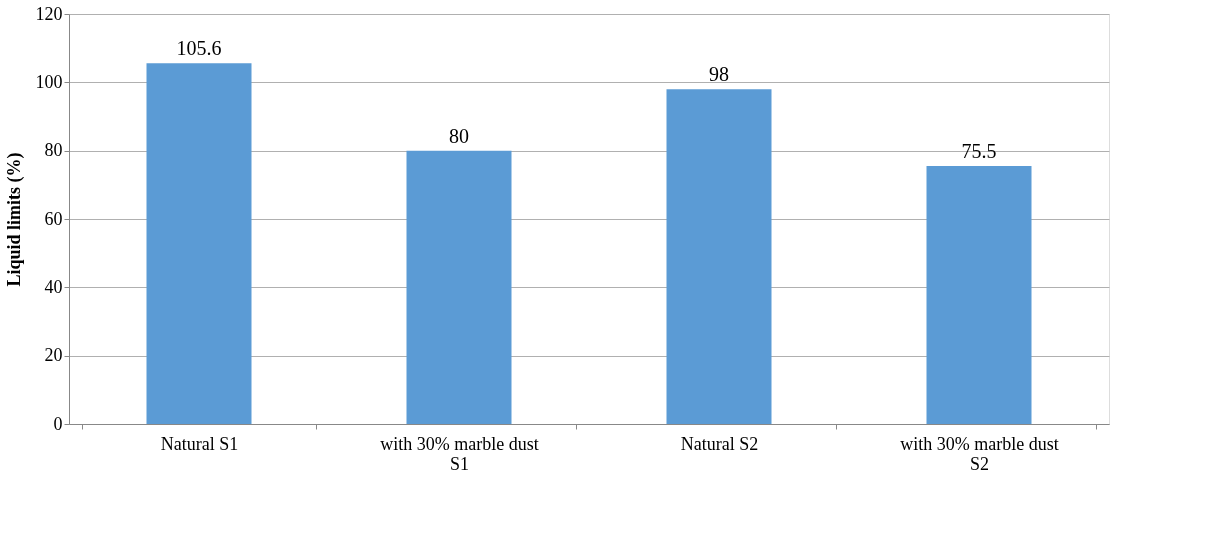 Image resolution: width=1223 pixels, height=536 pixels. I want to click on data-label: 105.6, so click(199, 48).